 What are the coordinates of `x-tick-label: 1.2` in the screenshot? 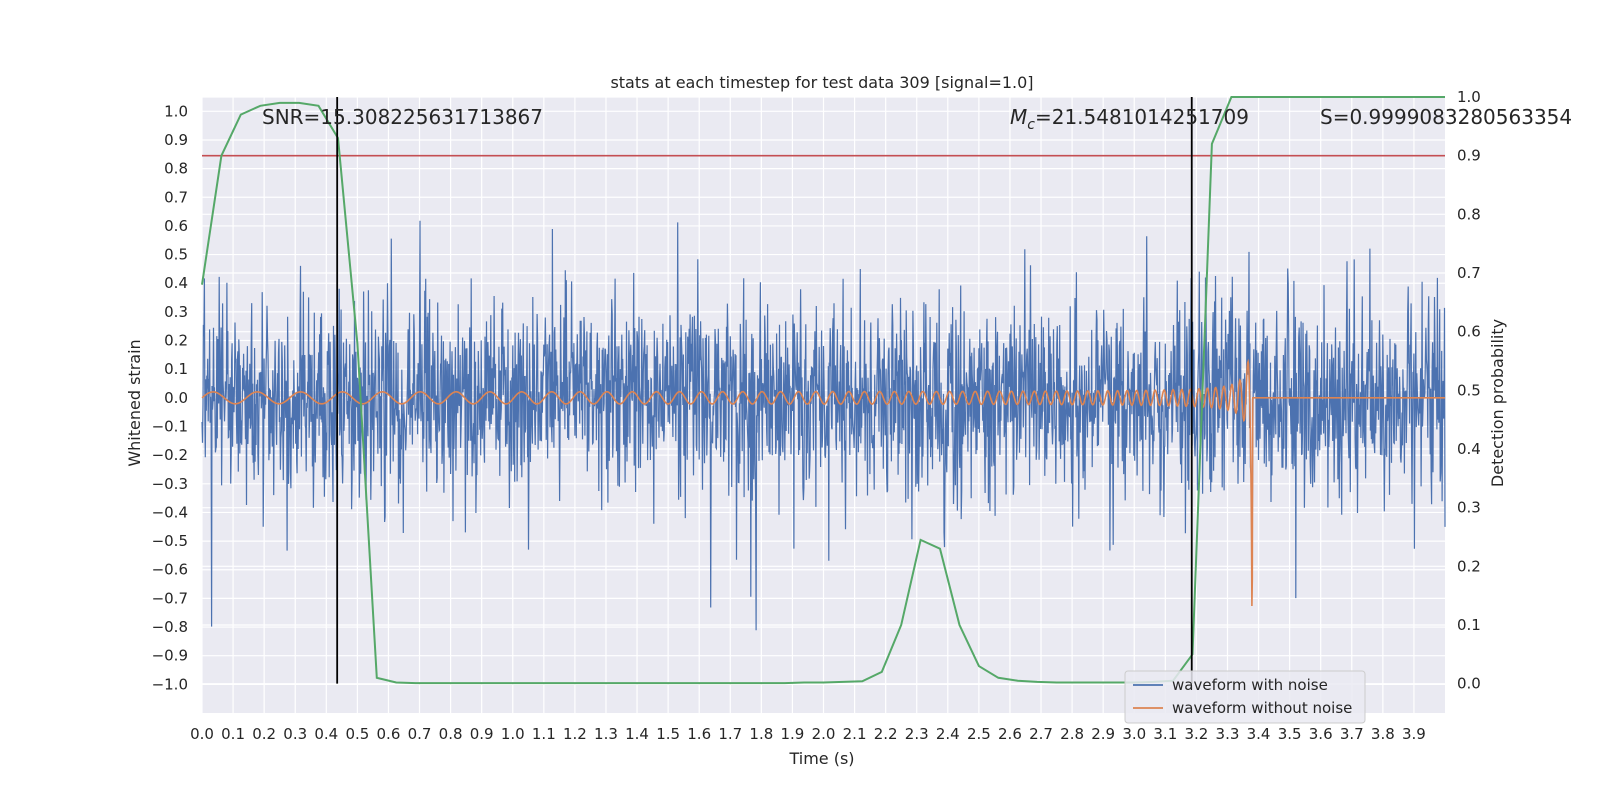 It's located at (575, 734).